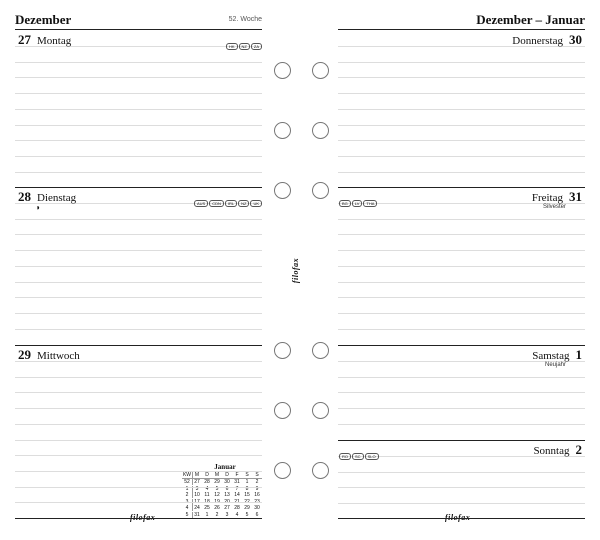 The image size is (600, 540). What do you see at coordinates (54, 41) in the screenshot?
I see `day-name: Montag` at bounding box center [54, 41].